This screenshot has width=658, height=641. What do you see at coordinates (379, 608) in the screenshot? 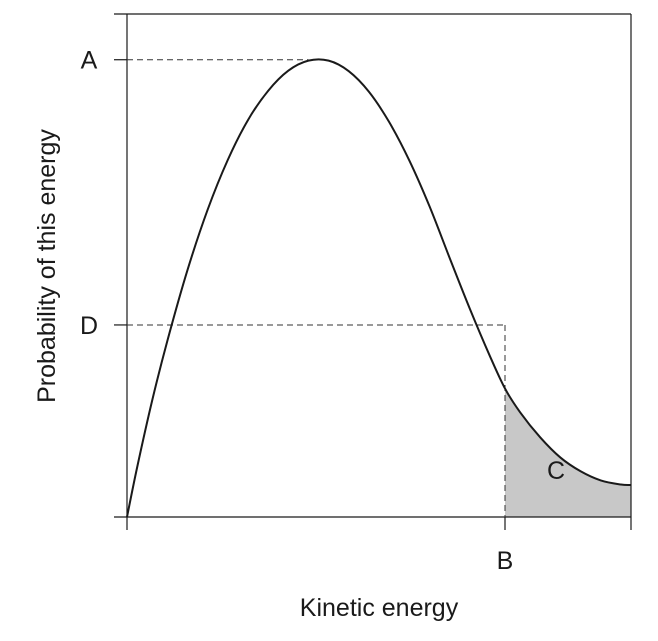
I see `x-axis-title: Kinetic energy` at bounding box center [379, 608].